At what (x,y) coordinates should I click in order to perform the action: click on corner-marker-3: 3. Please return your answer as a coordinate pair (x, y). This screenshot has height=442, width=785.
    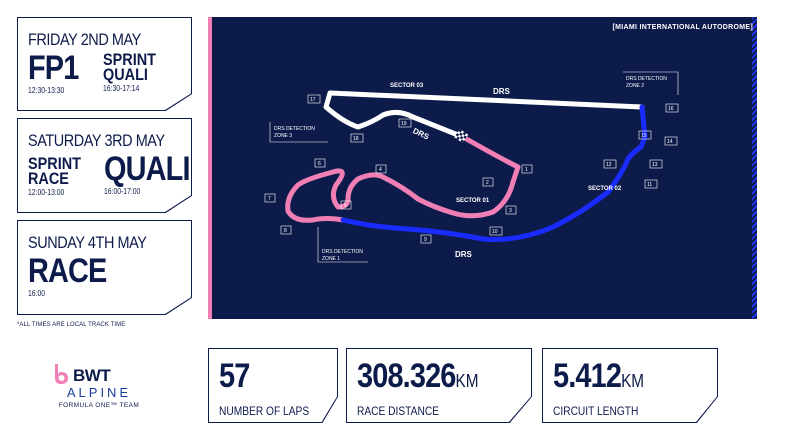
    Looking at the image, I should click on (511, 210).